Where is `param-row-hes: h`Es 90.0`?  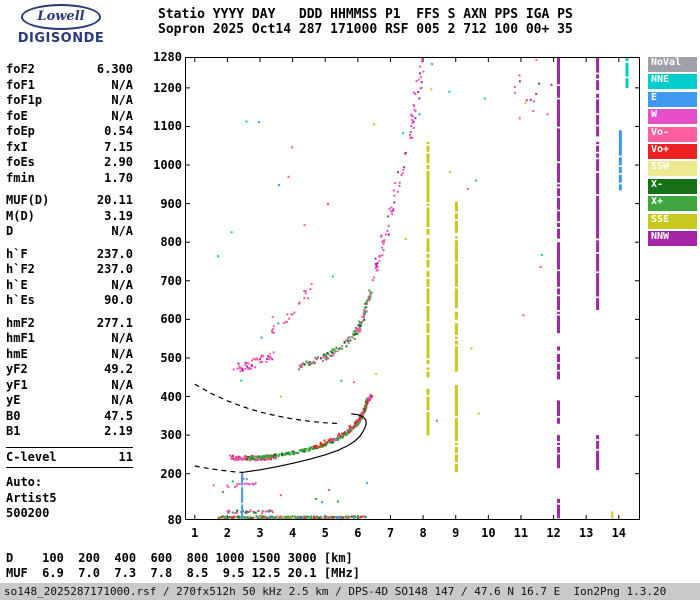
param-row-hes: h`Es 90.0 is located at coordinates (69, 301).